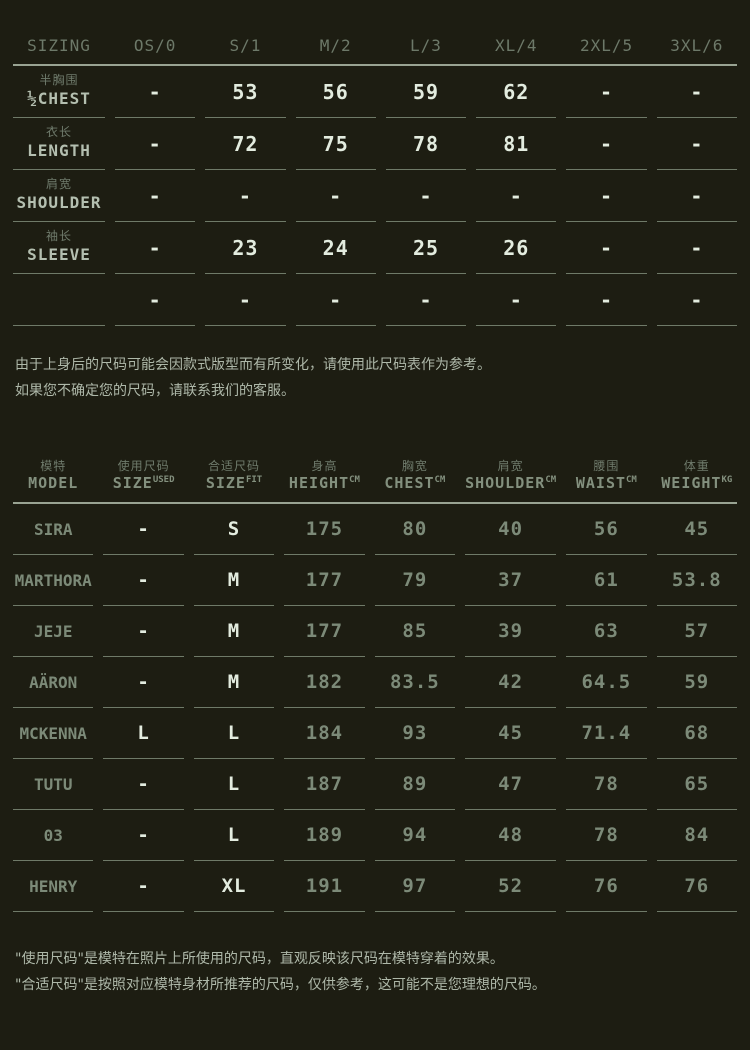 The height and width of the screenshot is (1050, 750). Describe the element at coordinates (59, 254) in the screenshot. I see `row-label-en: SLEEVE` at that location.